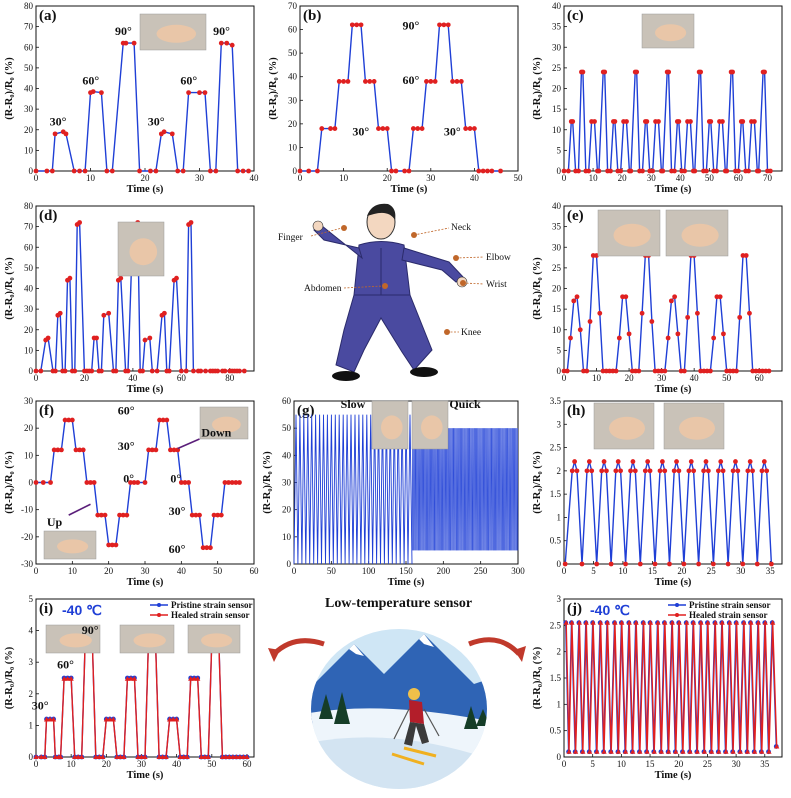 This screenshot has height=798, width=791. What do you see at coordinates (109, 571) in the screenshot?
I see `x-tick-label: 20` at bounding box center [109, 571].